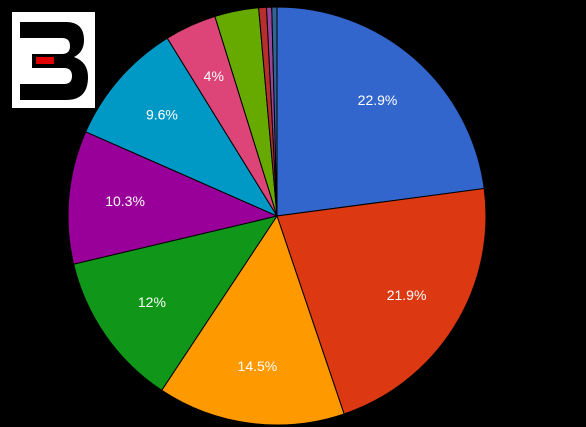 The height and width of the screenshot is (427, 586). I want to click on logo, so click(53, 60).